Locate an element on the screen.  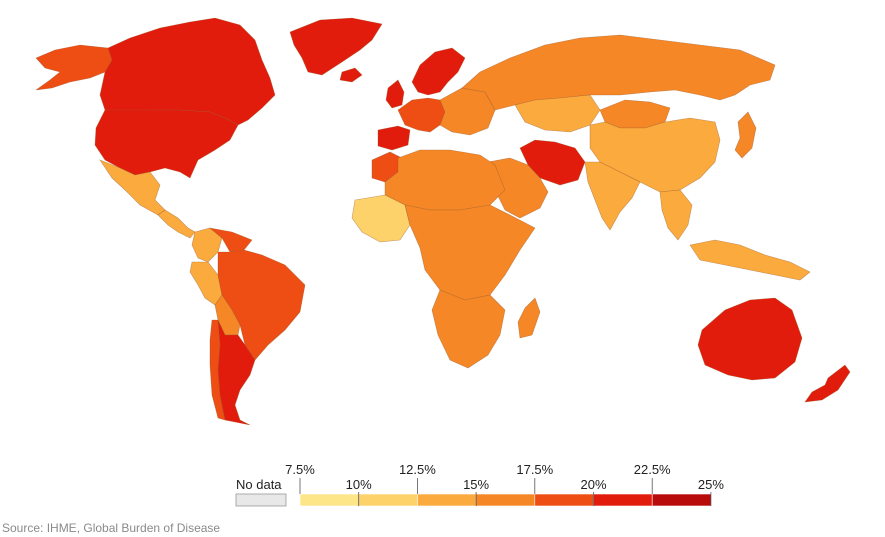
region-new-zealand is located at coordinates (827, 383).